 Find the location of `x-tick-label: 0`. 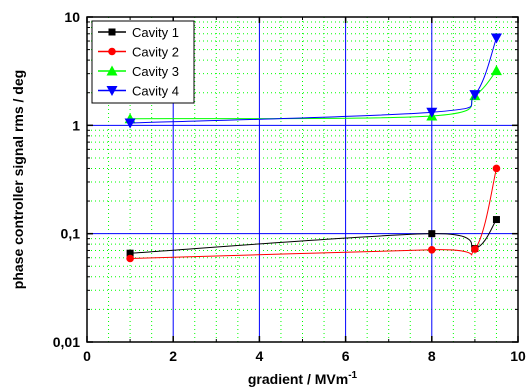

x-tick-label: 0 is located at coordinates (87, 356).